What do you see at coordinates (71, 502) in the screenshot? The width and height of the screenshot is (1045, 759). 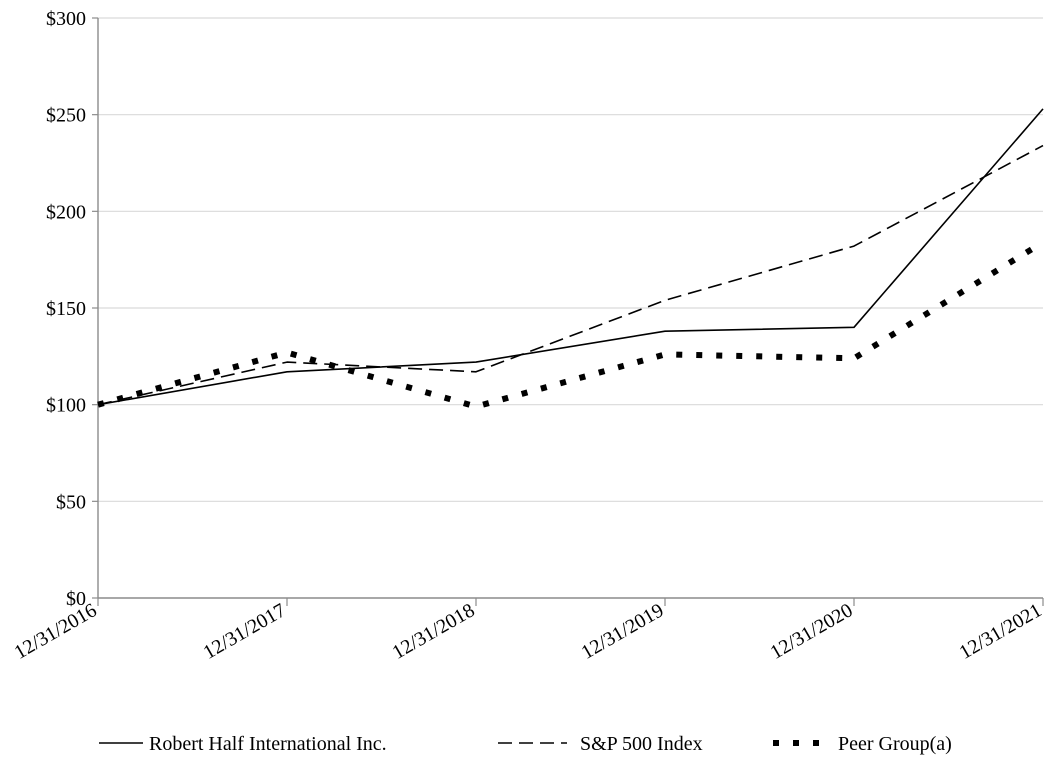 I see `y-tick-label: $50` at bounding box center [71, 502].